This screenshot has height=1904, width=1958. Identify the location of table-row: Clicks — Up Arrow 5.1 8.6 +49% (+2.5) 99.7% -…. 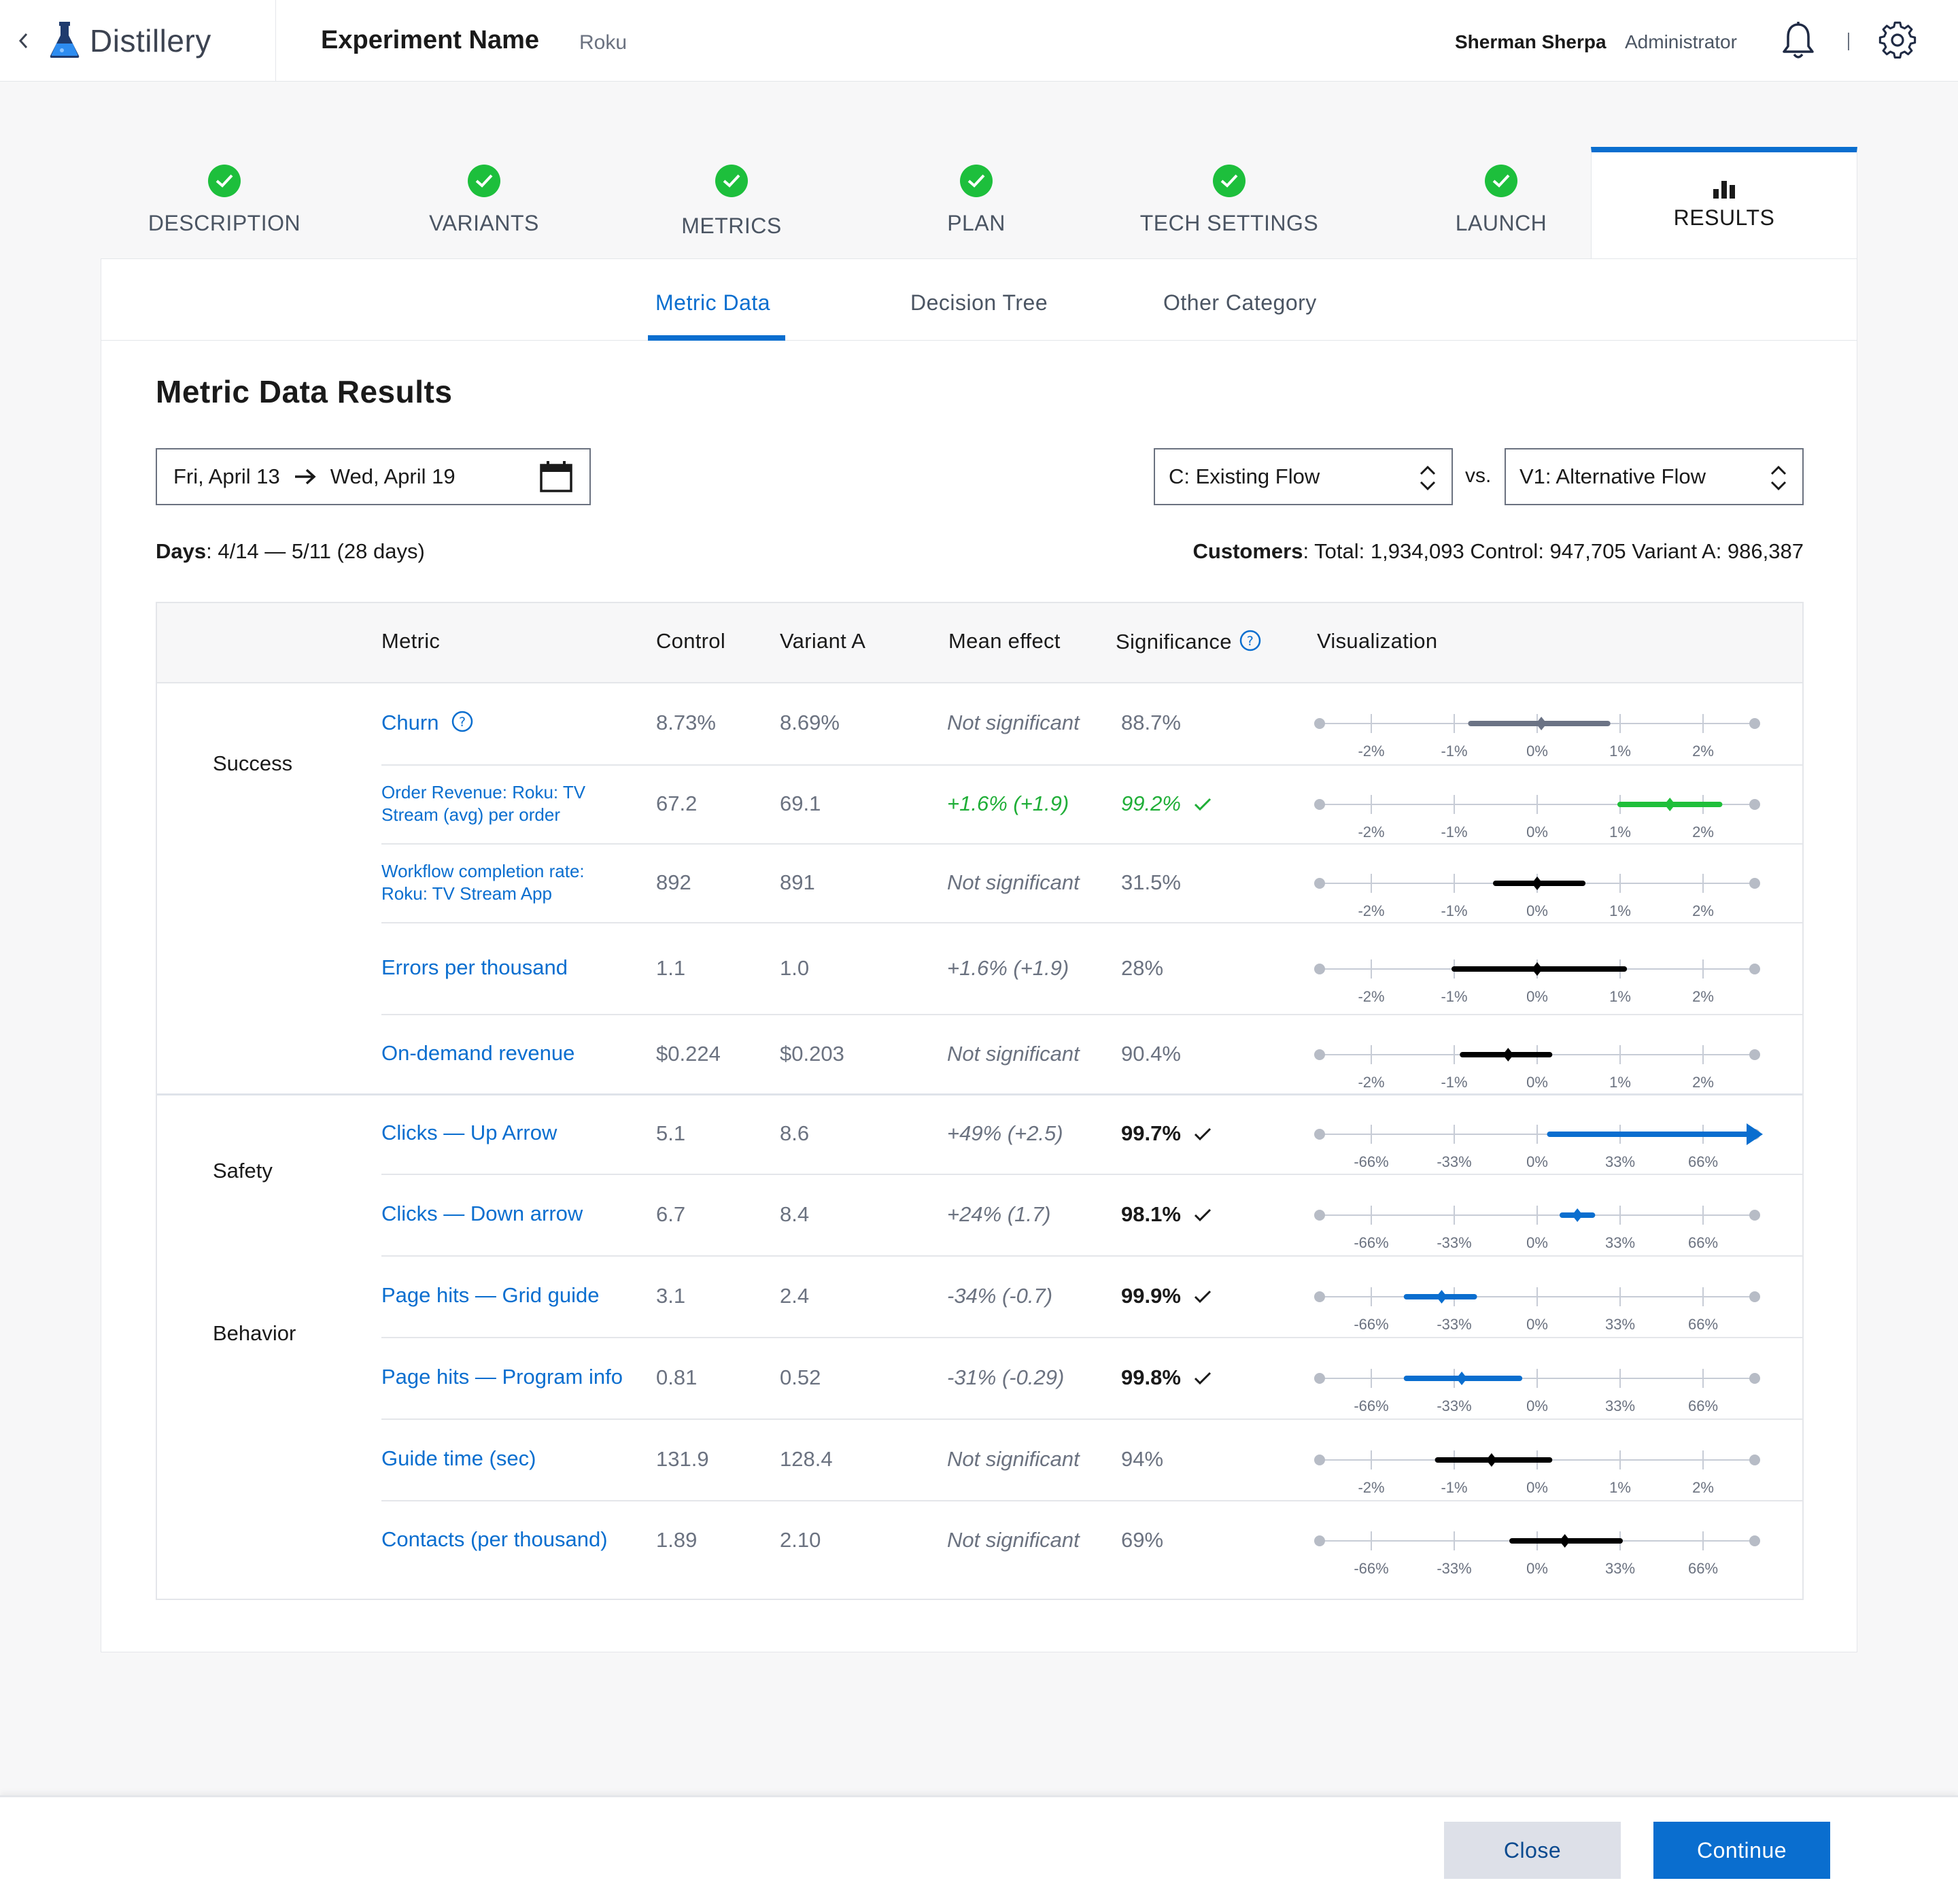
(979, 1134).